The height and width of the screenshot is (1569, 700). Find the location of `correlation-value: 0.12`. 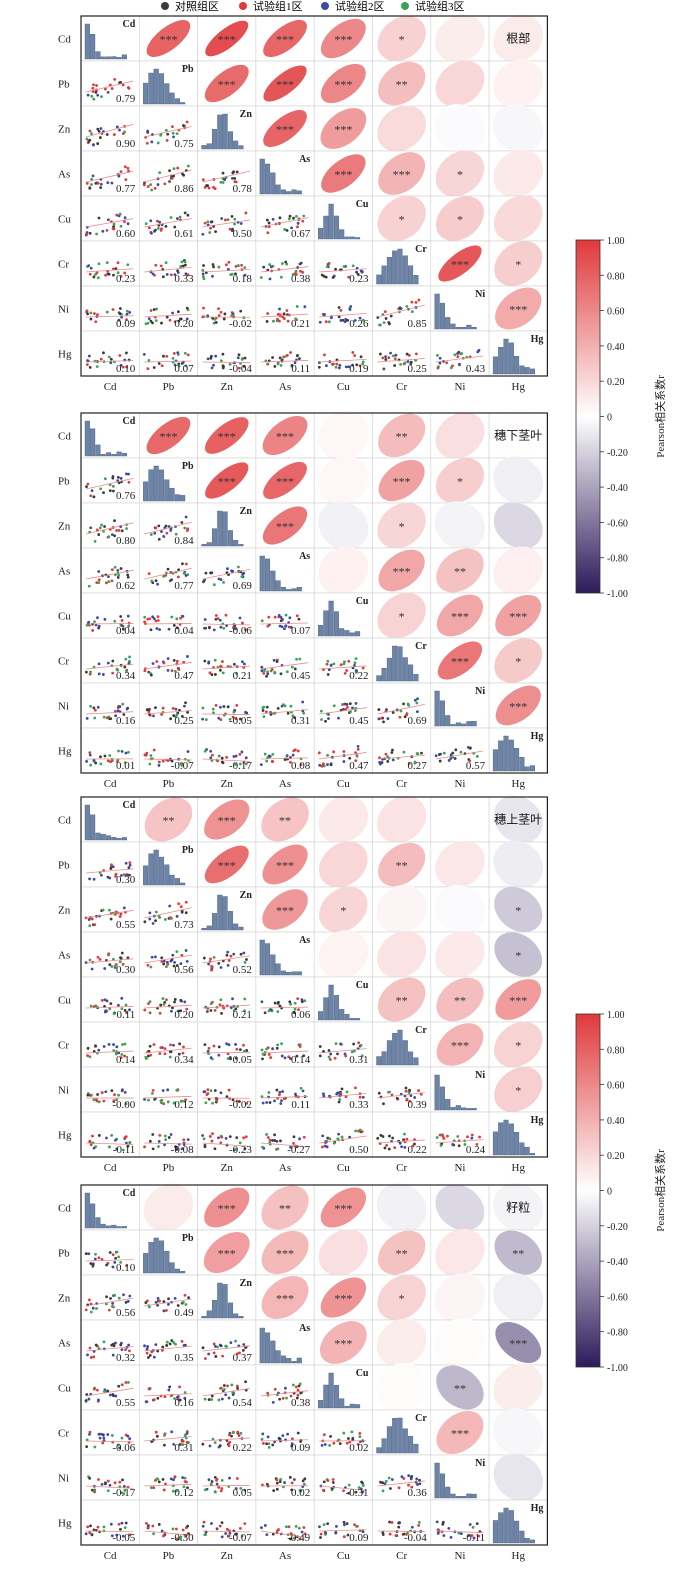

correlation-value: 0.12 is located at coordinates (183, 1105).